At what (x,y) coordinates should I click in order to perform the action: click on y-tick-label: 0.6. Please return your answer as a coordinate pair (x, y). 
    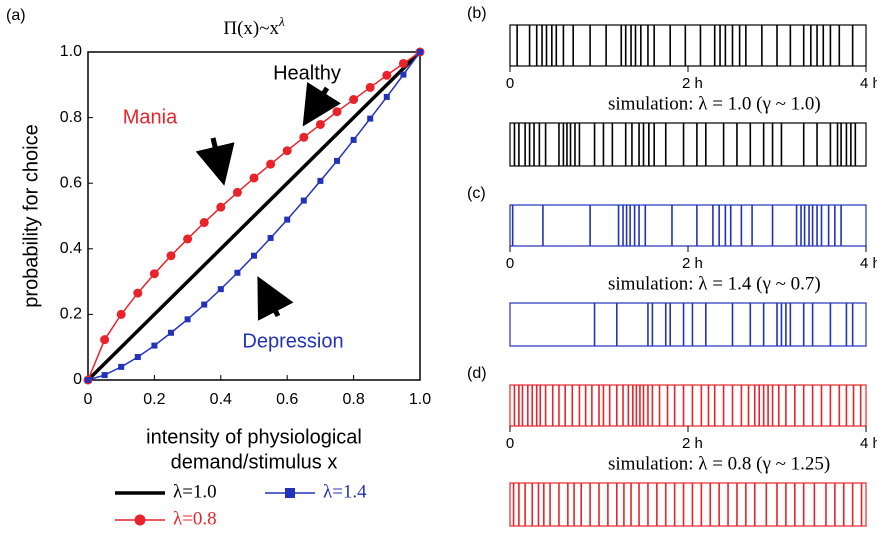
    Looking at the image, I should click on (71, 182).